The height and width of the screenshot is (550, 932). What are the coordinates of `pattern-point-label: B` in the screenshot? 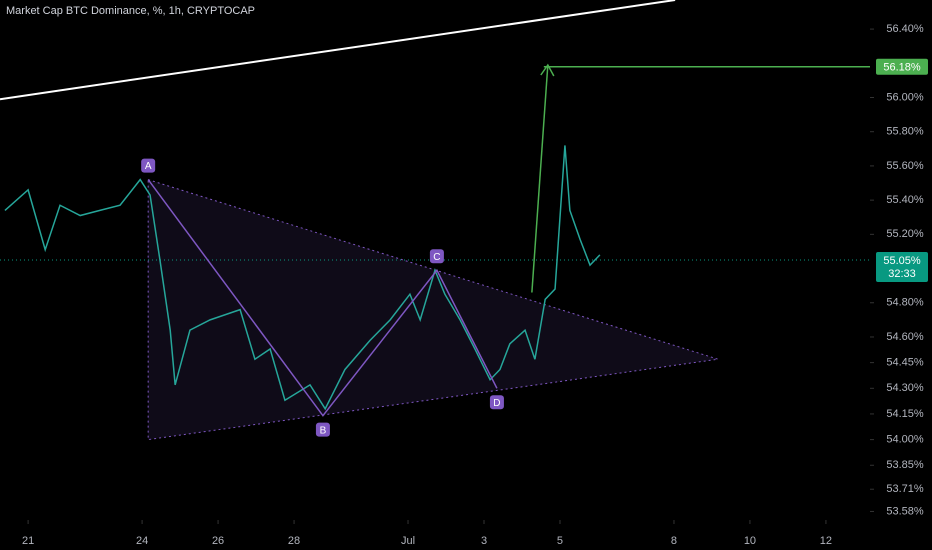 It's located at (323, 430).